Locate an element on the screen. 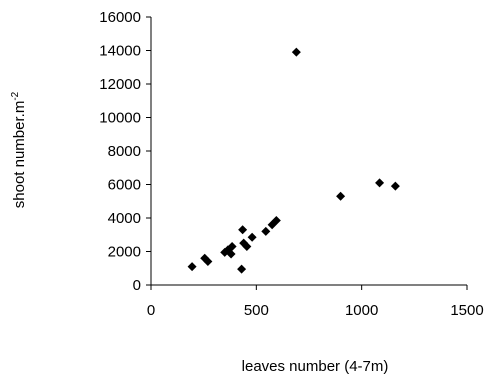 This screenshot has height=381, width=492. y-tick-label: 14000 is located at coordinates (120, 51).